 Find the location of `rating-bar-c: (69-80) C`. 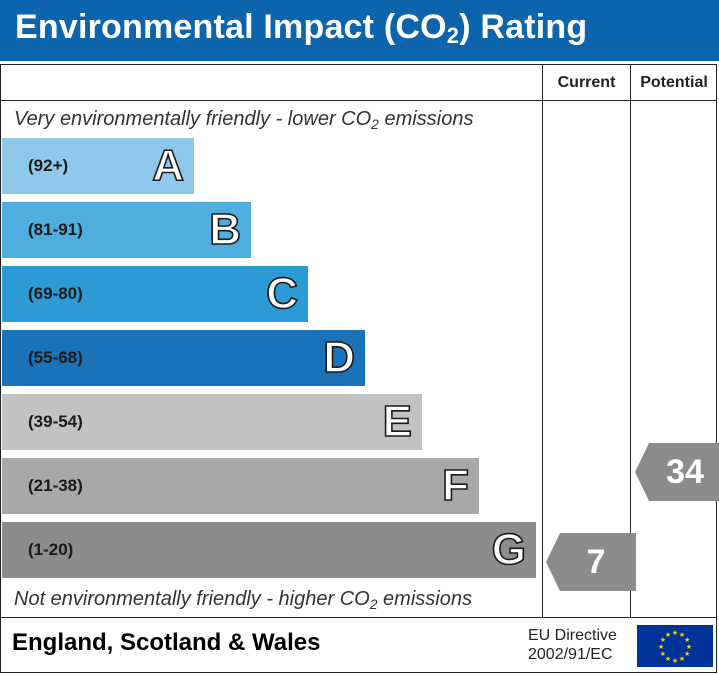

rating-bar-c: (69-80) C is located at coordinates (155, 294).